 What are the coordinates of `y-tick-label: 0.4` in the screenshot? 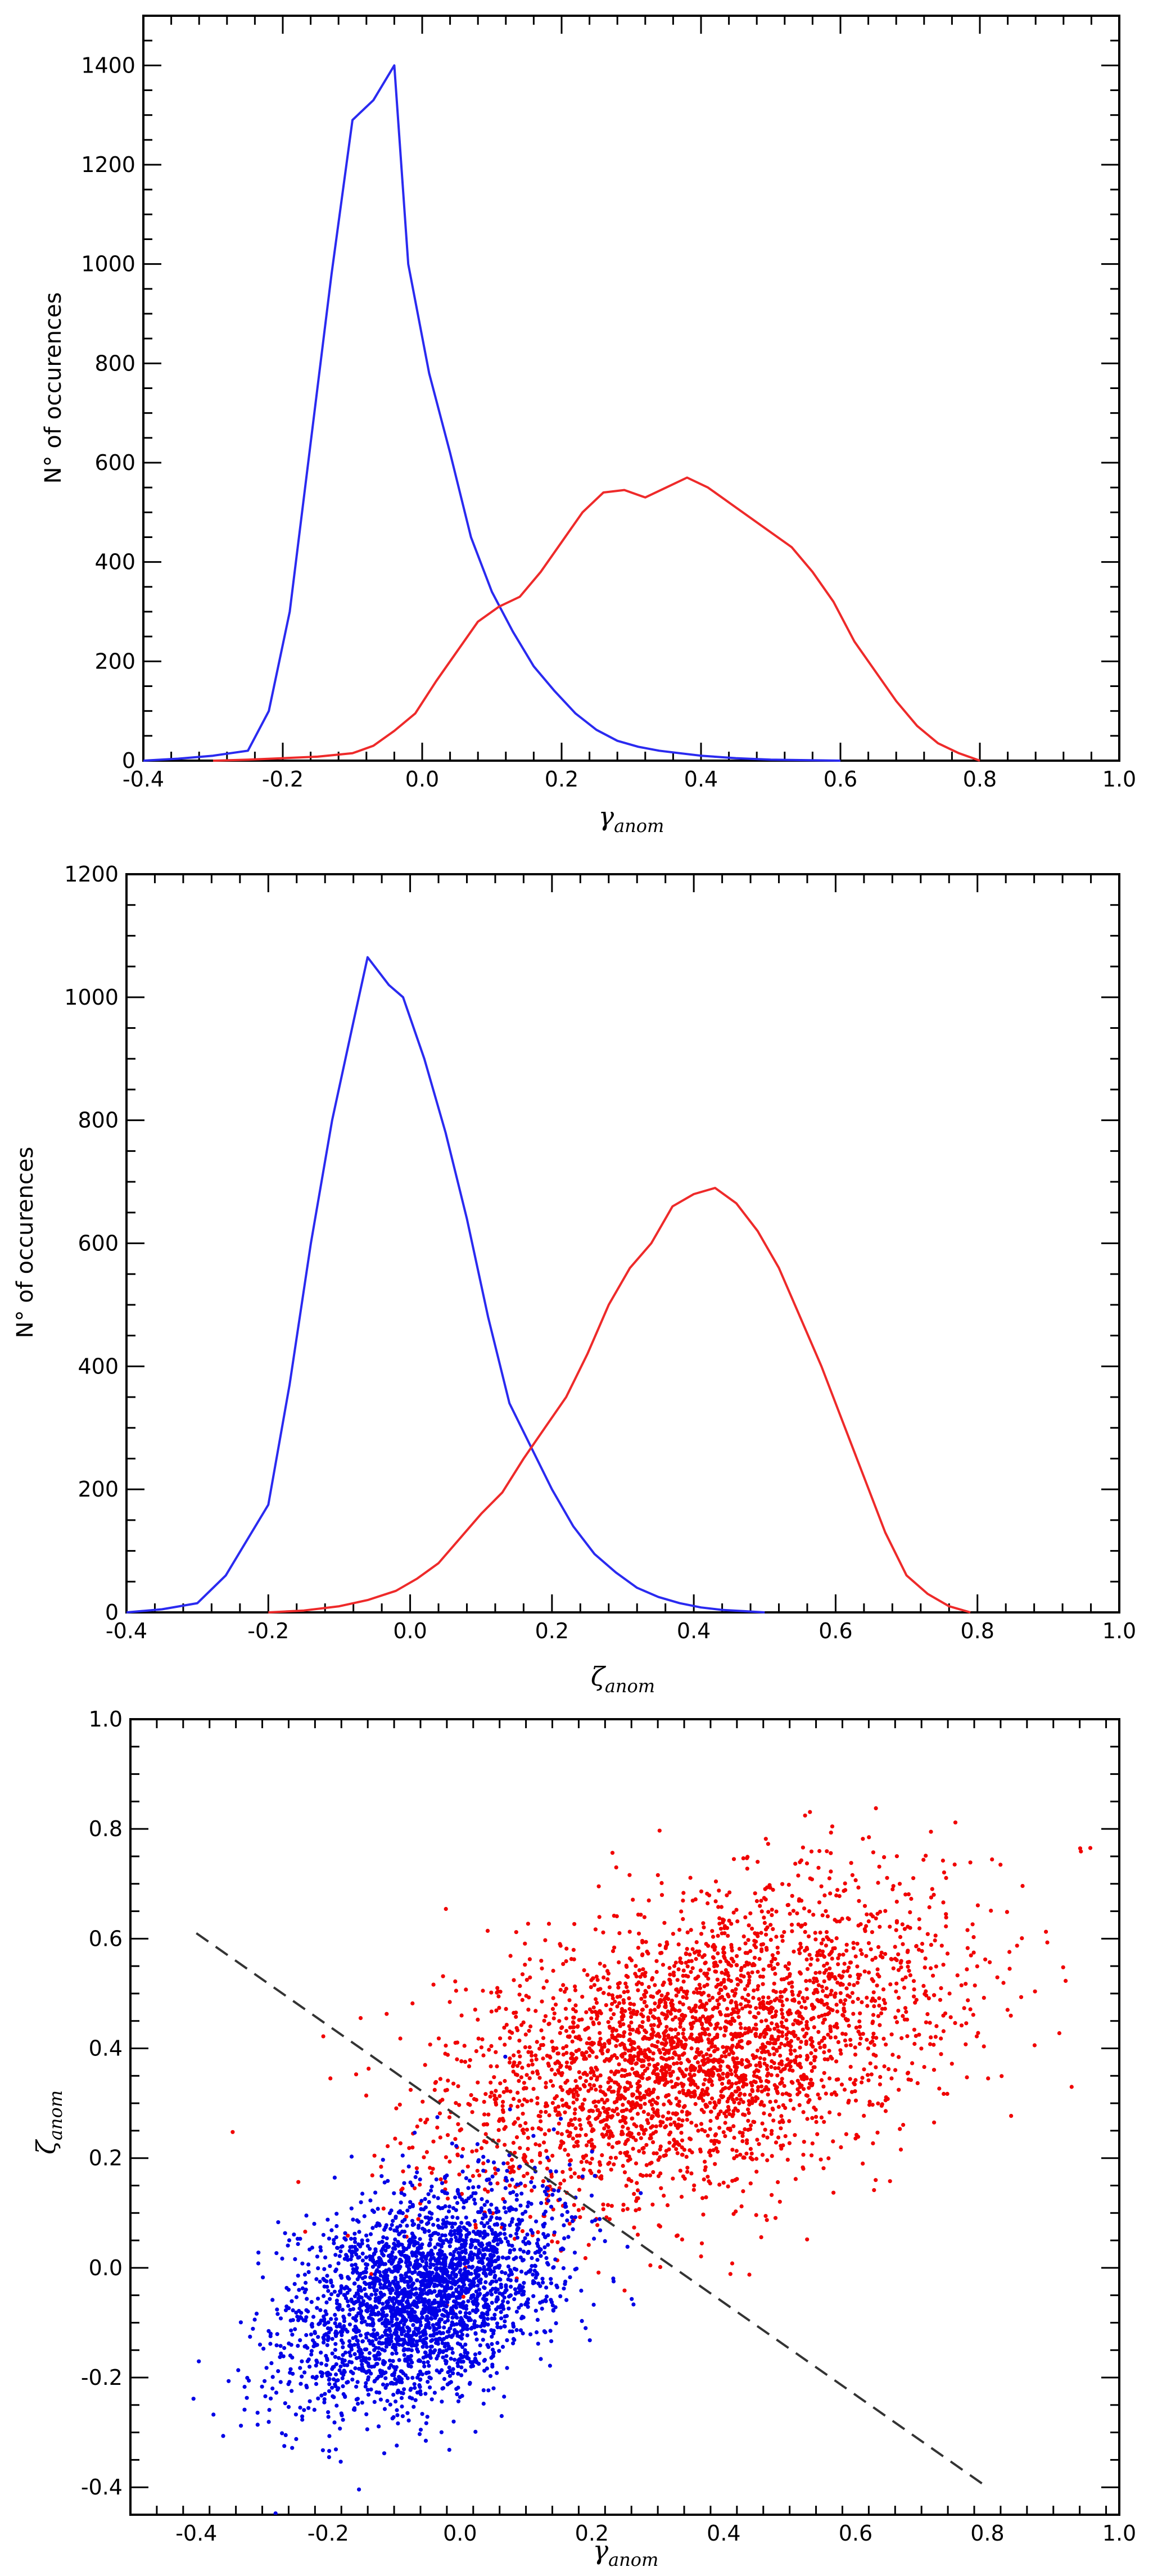 It's located at (106, 2048).